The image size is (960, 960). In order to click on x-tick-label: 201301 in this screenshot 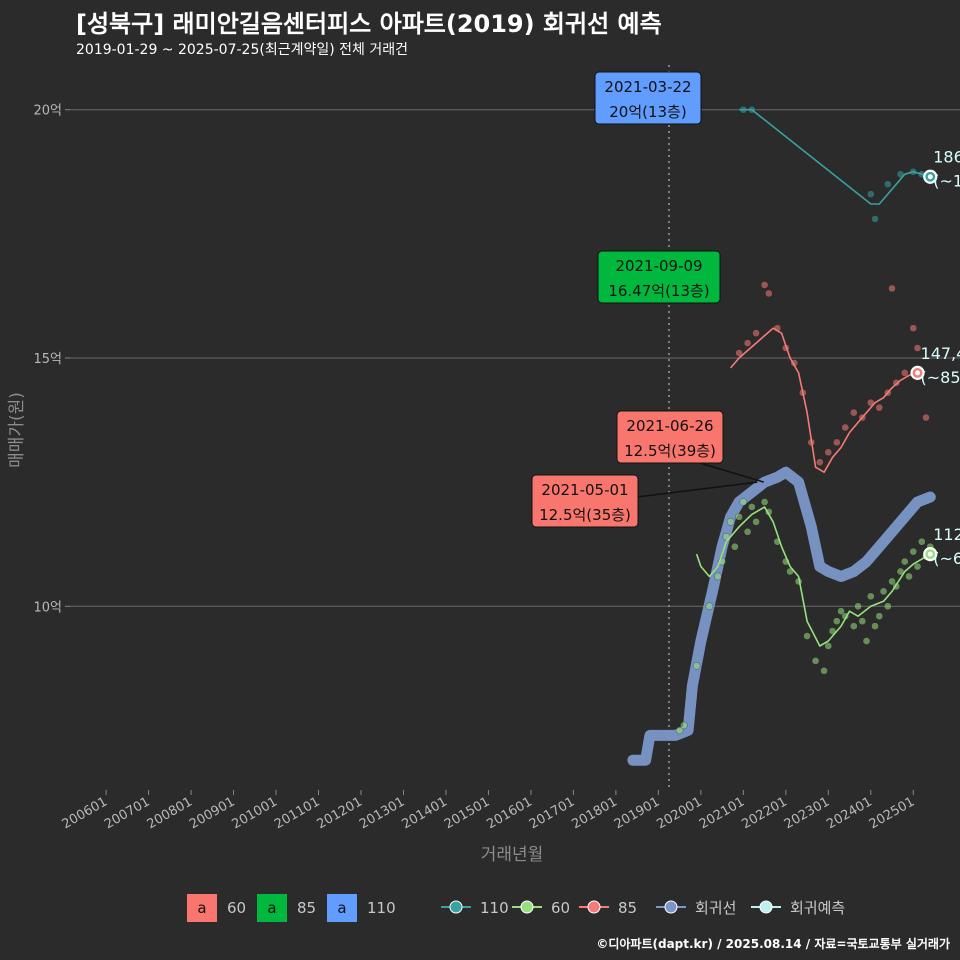, I will do `click(382, 813)`.